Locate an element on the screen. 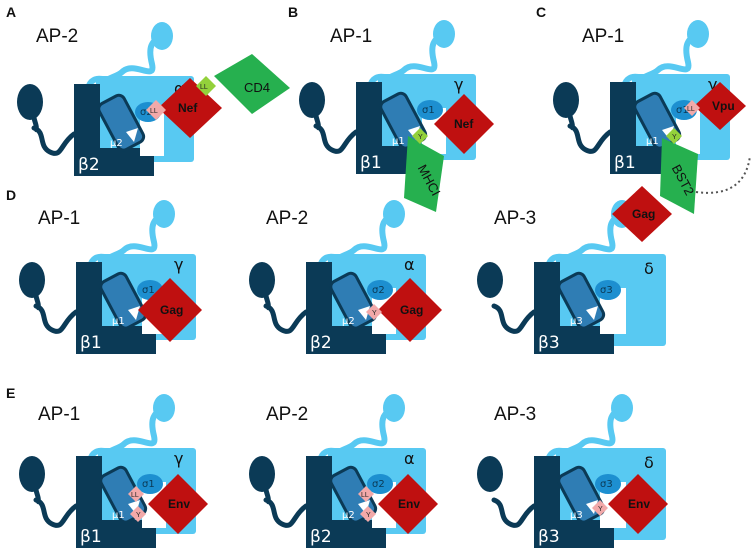 The image size is (752, 553). motif-bottom-label-e1: Y is located at coordinates (138, 515).